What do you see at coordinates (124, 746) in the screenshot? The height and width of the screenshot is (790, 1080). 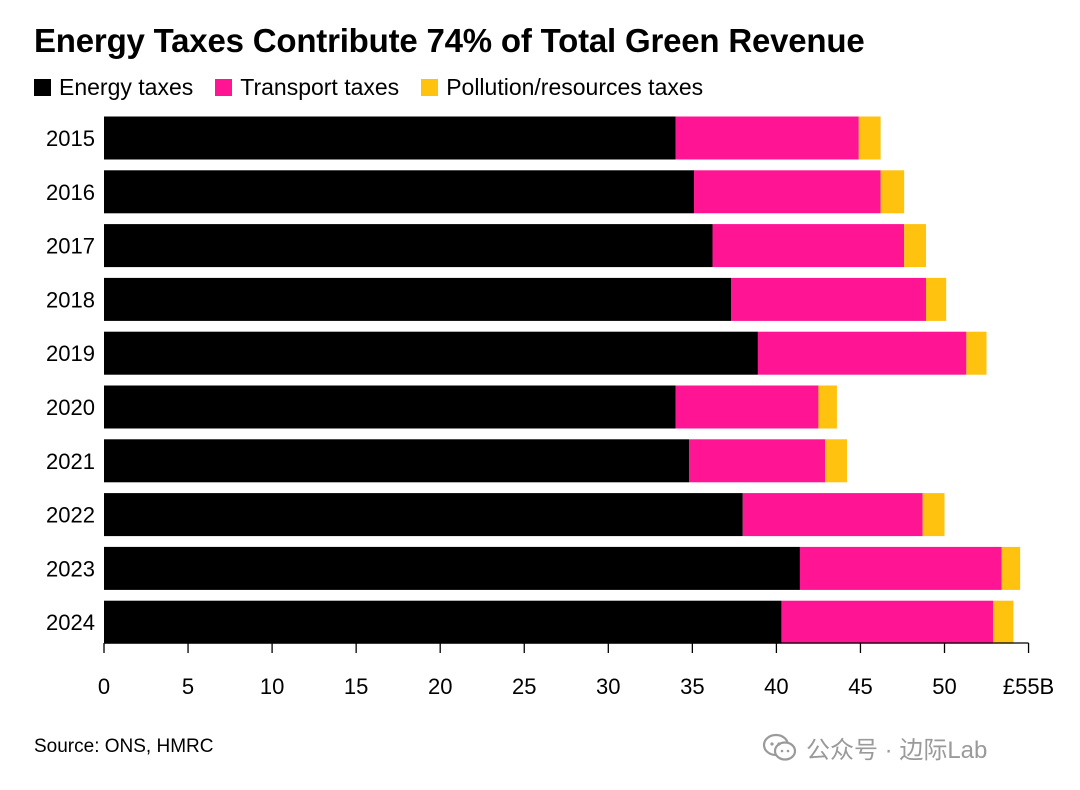 I see `source-note: Source: ONS, HMRC` at bounding box center [124, 746].